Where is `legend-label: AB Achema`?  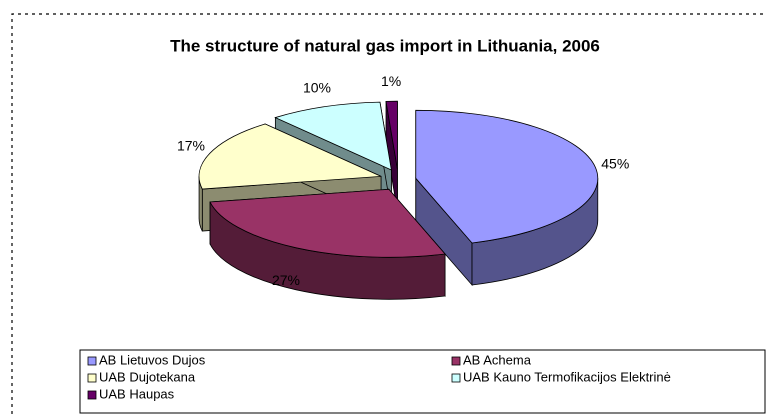 legend-label: AB Achema is located at coordinates (497, 359).